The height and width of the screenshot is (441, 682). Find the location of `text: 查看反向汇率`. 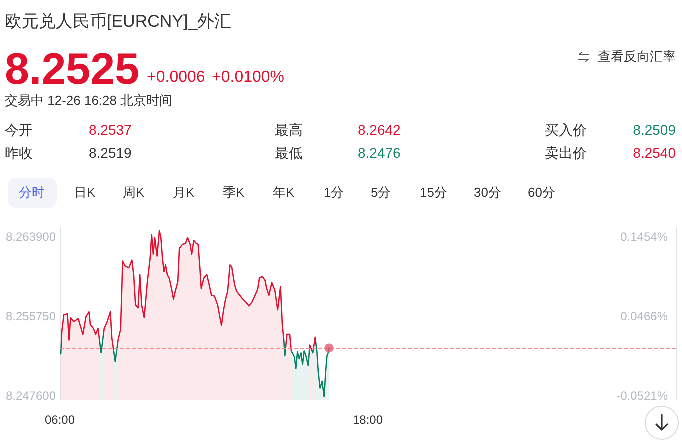

text: 查看反向汇率 is located at coordinates (637, 57).